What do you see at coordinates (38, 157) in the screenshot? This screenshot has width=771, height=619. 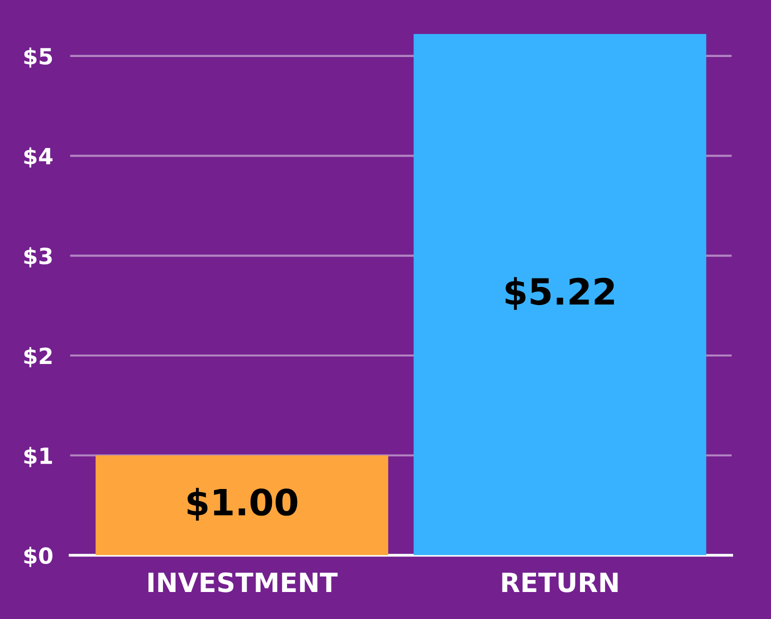 I see `y-tick-label: $4` at bounding box center [38, 157].